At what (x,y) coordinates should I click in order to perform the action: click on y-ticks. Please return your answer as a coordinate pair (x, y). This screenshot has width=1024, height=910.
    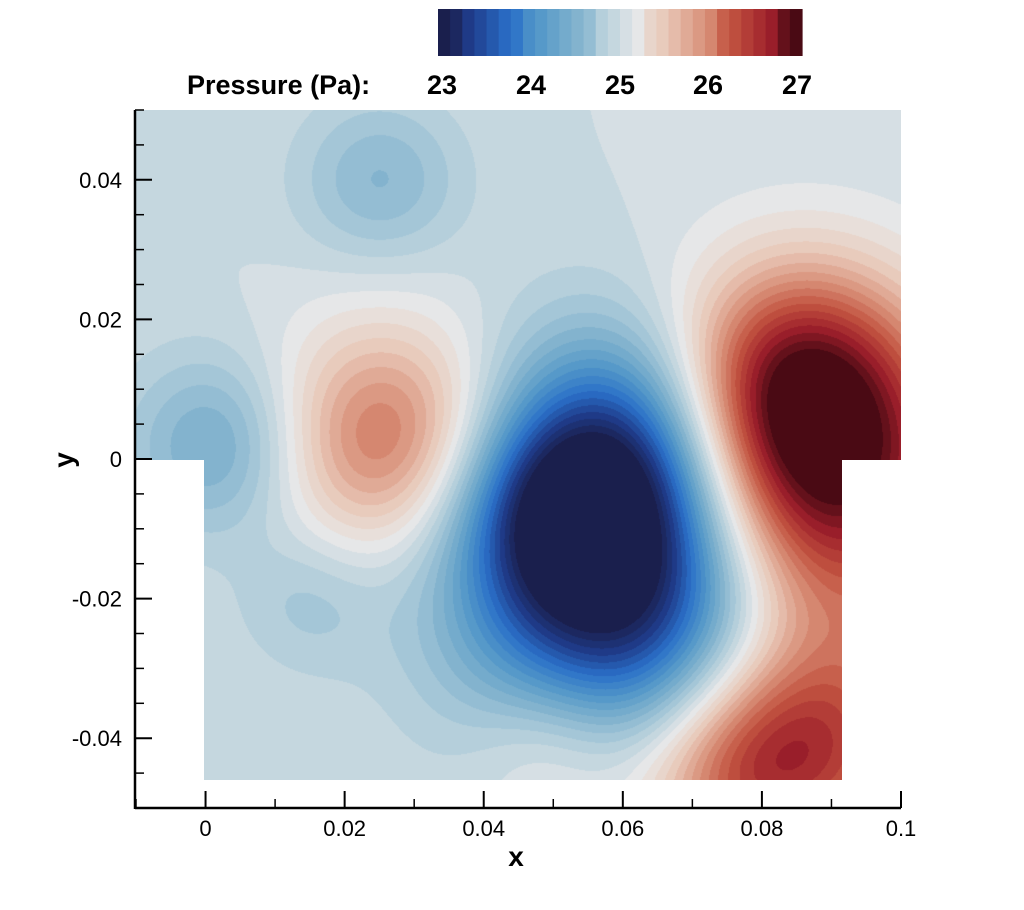
    Looking at the image, I should click on (143, 441).